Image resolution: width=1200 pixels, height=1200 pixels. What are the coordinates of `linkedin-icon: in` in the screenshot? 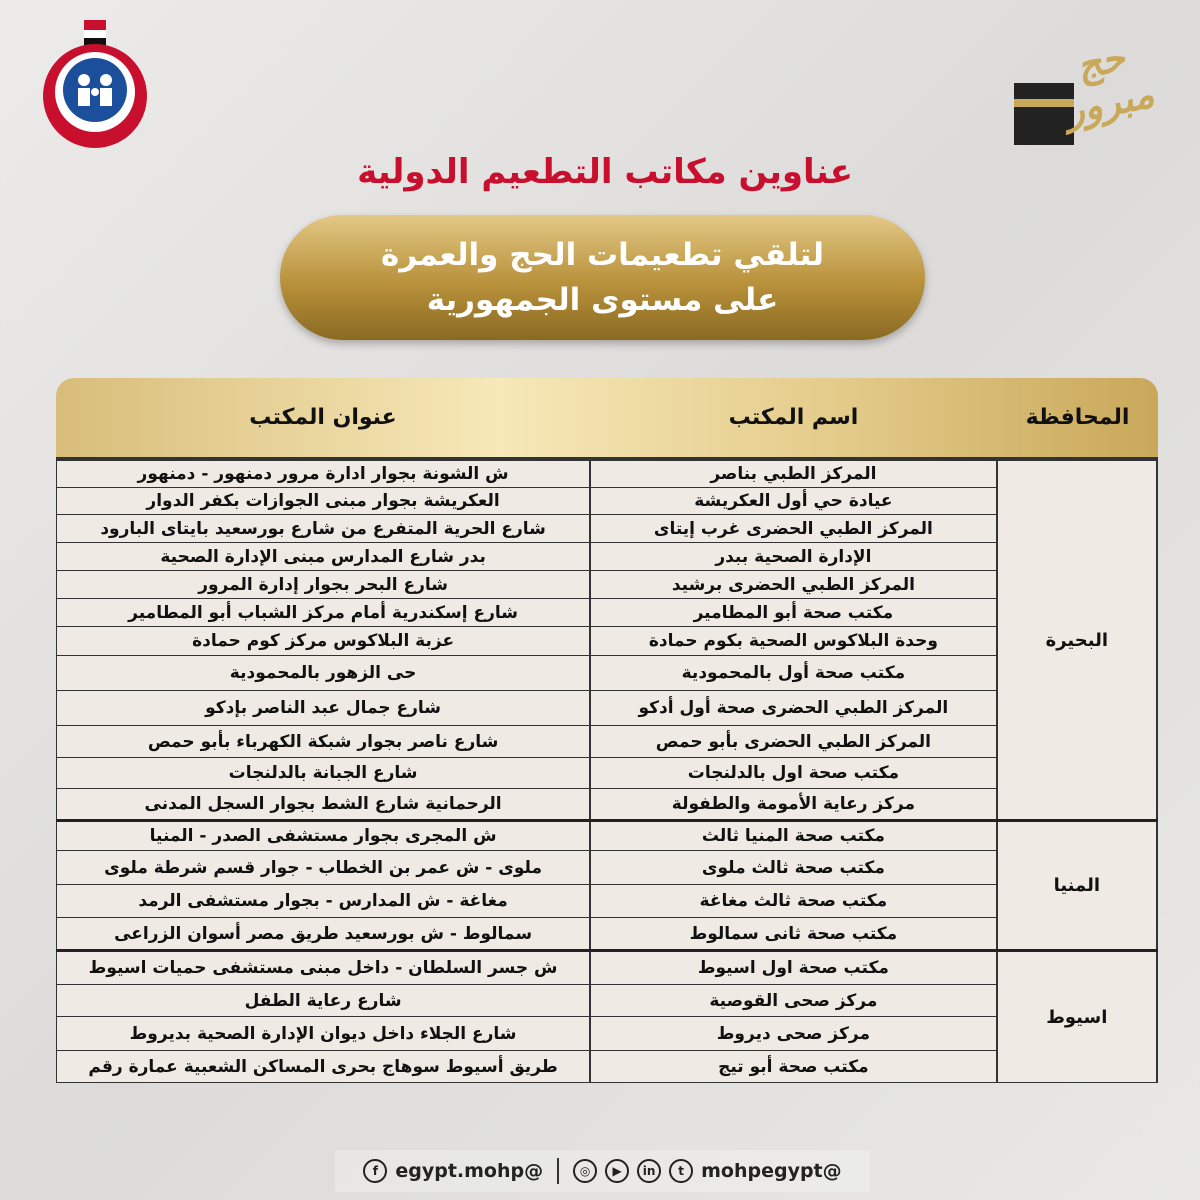 It's located at (649, 1171).